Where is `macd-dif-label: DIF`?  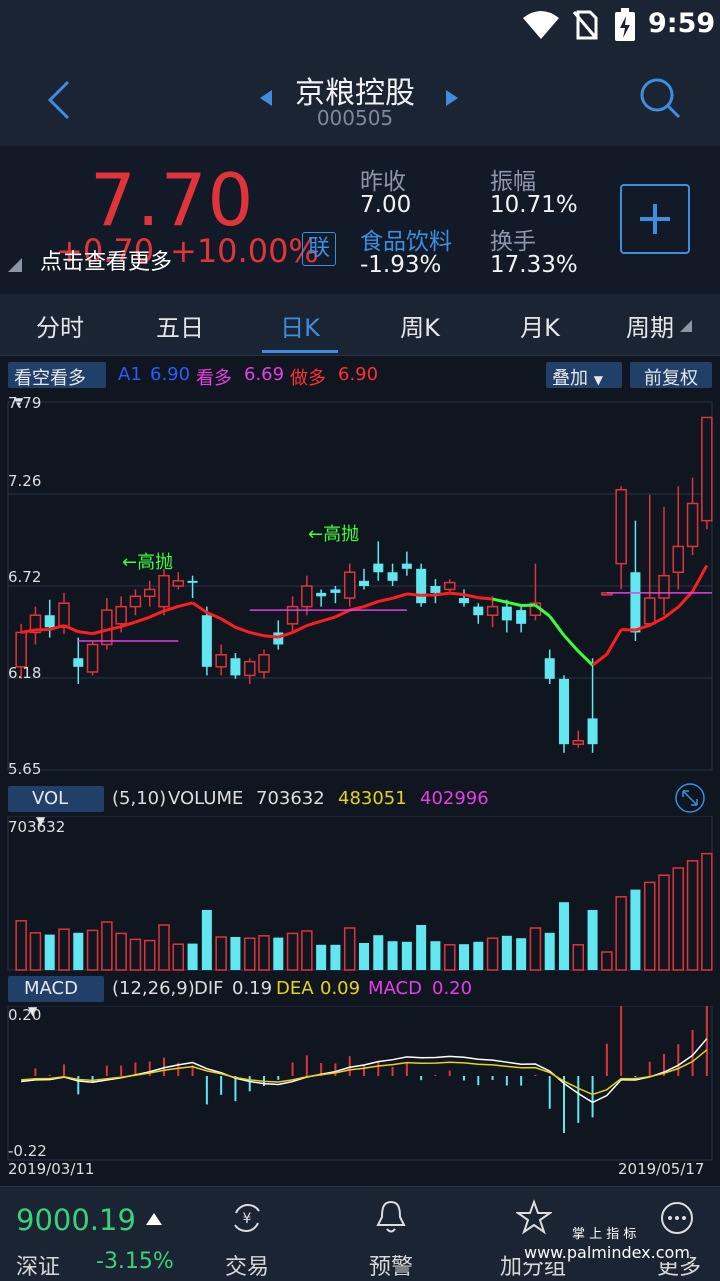 macd-dif-label: DIF is located at coordinates (209, 988).